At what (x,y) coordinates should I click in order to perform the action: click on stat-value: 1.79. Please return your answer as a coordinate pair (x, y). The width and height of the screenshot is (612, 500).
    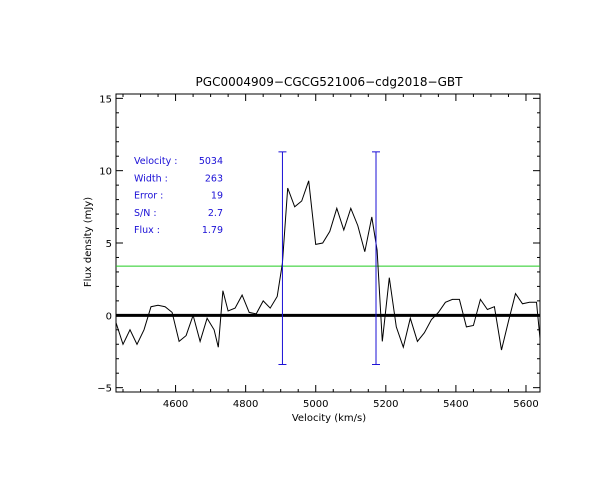
    Looking at the image, I should click on (212, 230).